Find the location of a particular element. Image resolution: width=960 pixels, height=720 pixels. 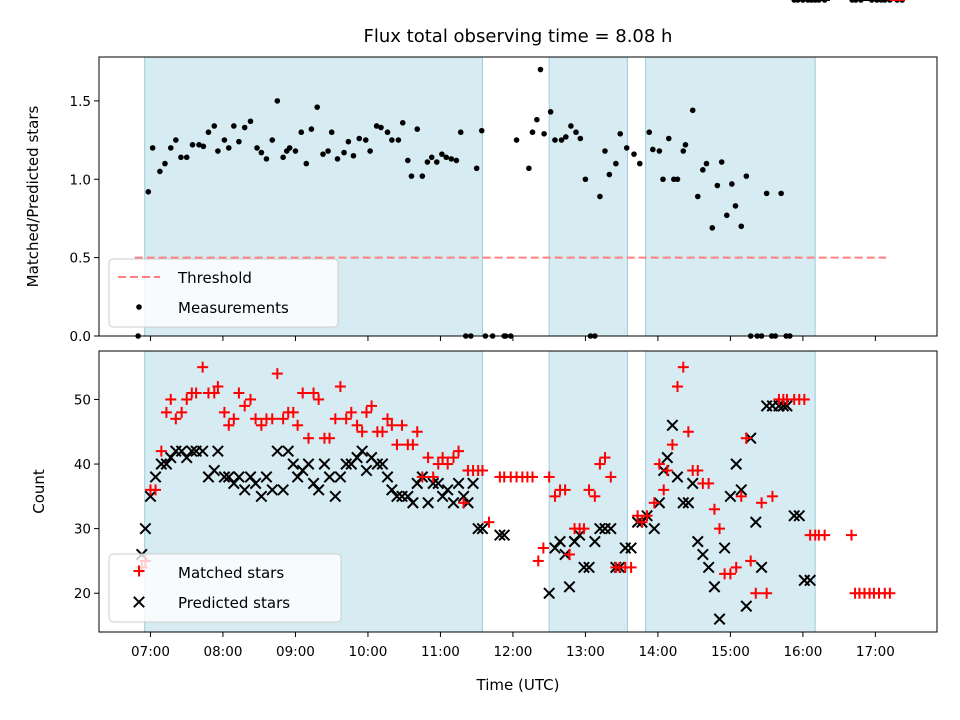

x-tick-label: 08:00 is located at coordinates (223, 652).